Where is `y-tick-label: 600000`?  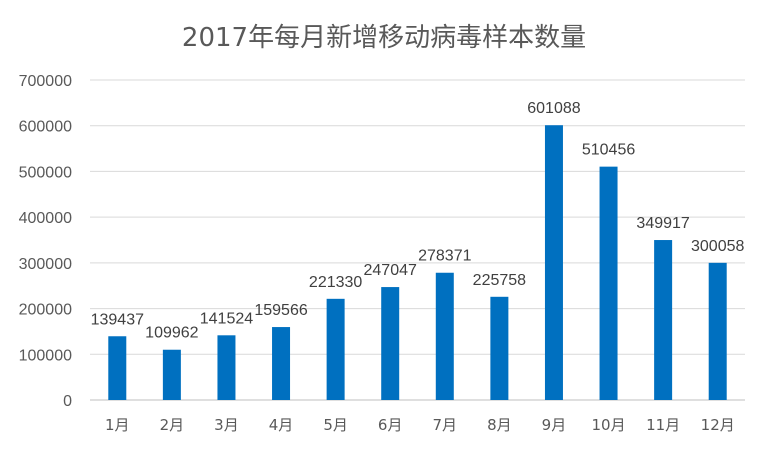
y-tick-label: 600000 is located at coordinates (45, 127).